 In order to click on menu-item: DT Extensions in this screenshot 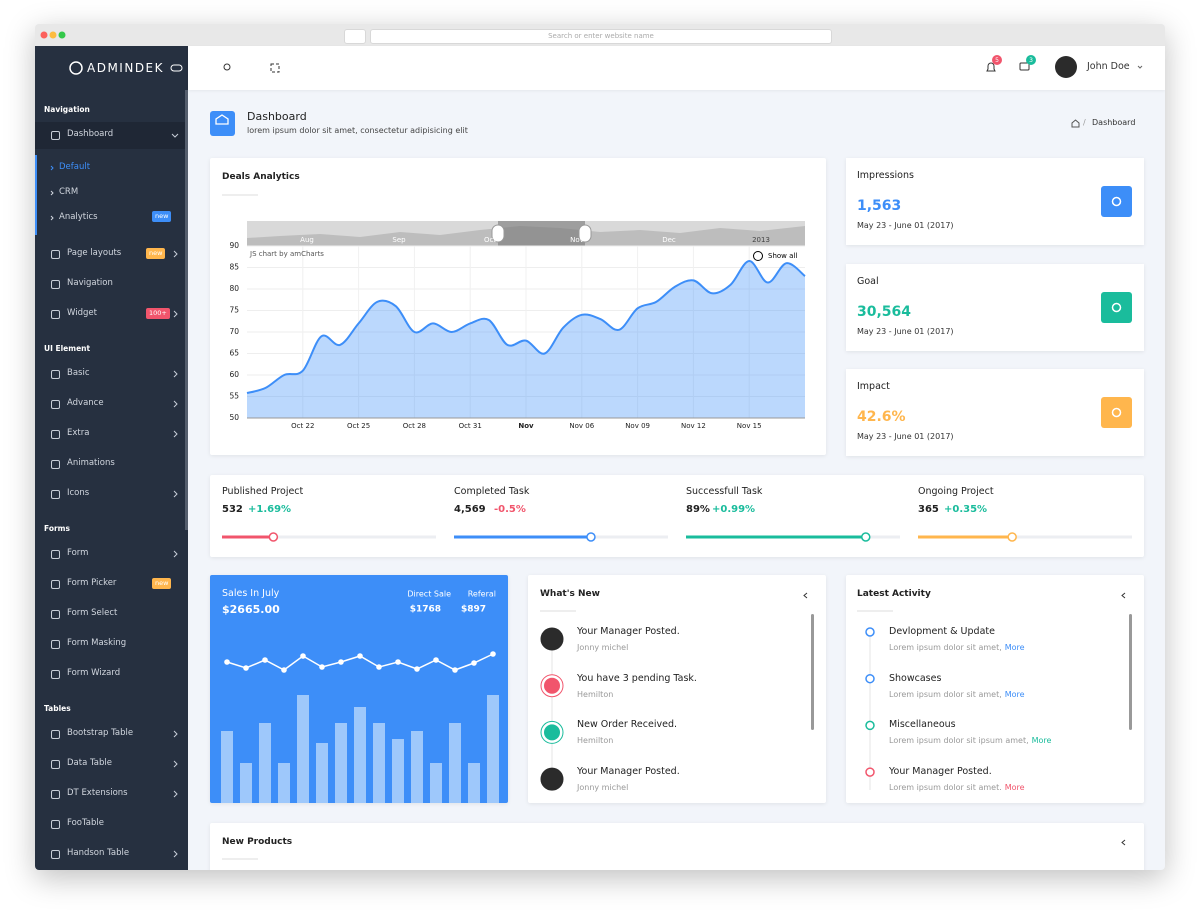, I will do `click(97, 793)`.